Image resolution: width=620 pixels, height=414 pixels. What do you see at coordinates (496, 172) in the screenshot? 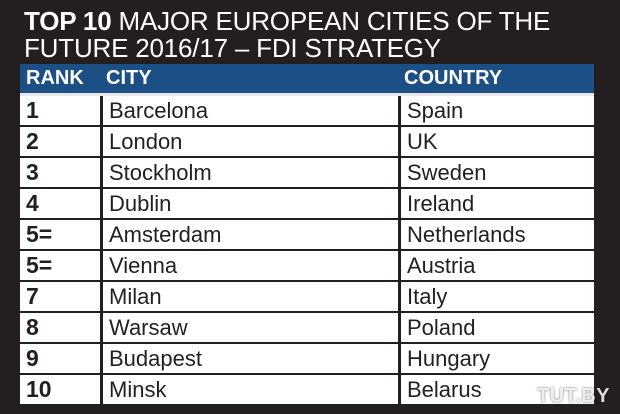
I see `country-cell: Sweden` at bounding box center [496, 172].